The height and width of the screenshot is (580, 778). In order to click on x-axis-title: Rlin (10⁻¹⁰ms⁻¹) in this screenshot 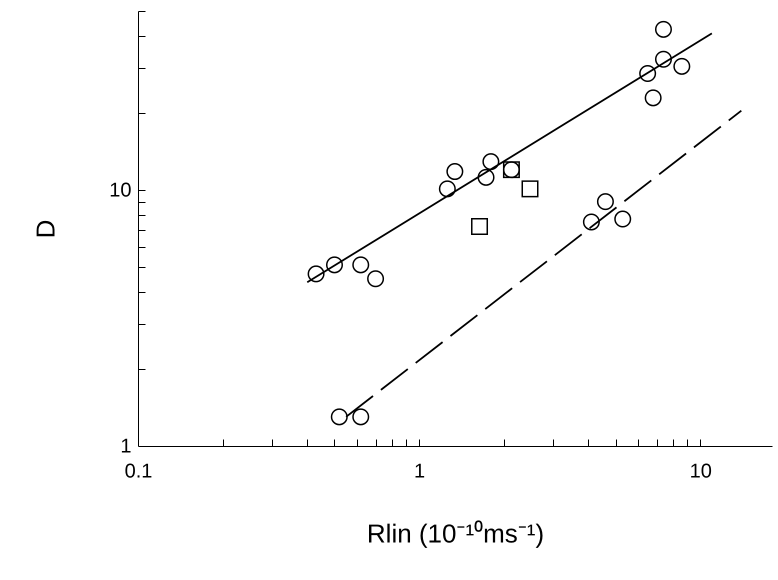, I will do `click(455, 533)`.